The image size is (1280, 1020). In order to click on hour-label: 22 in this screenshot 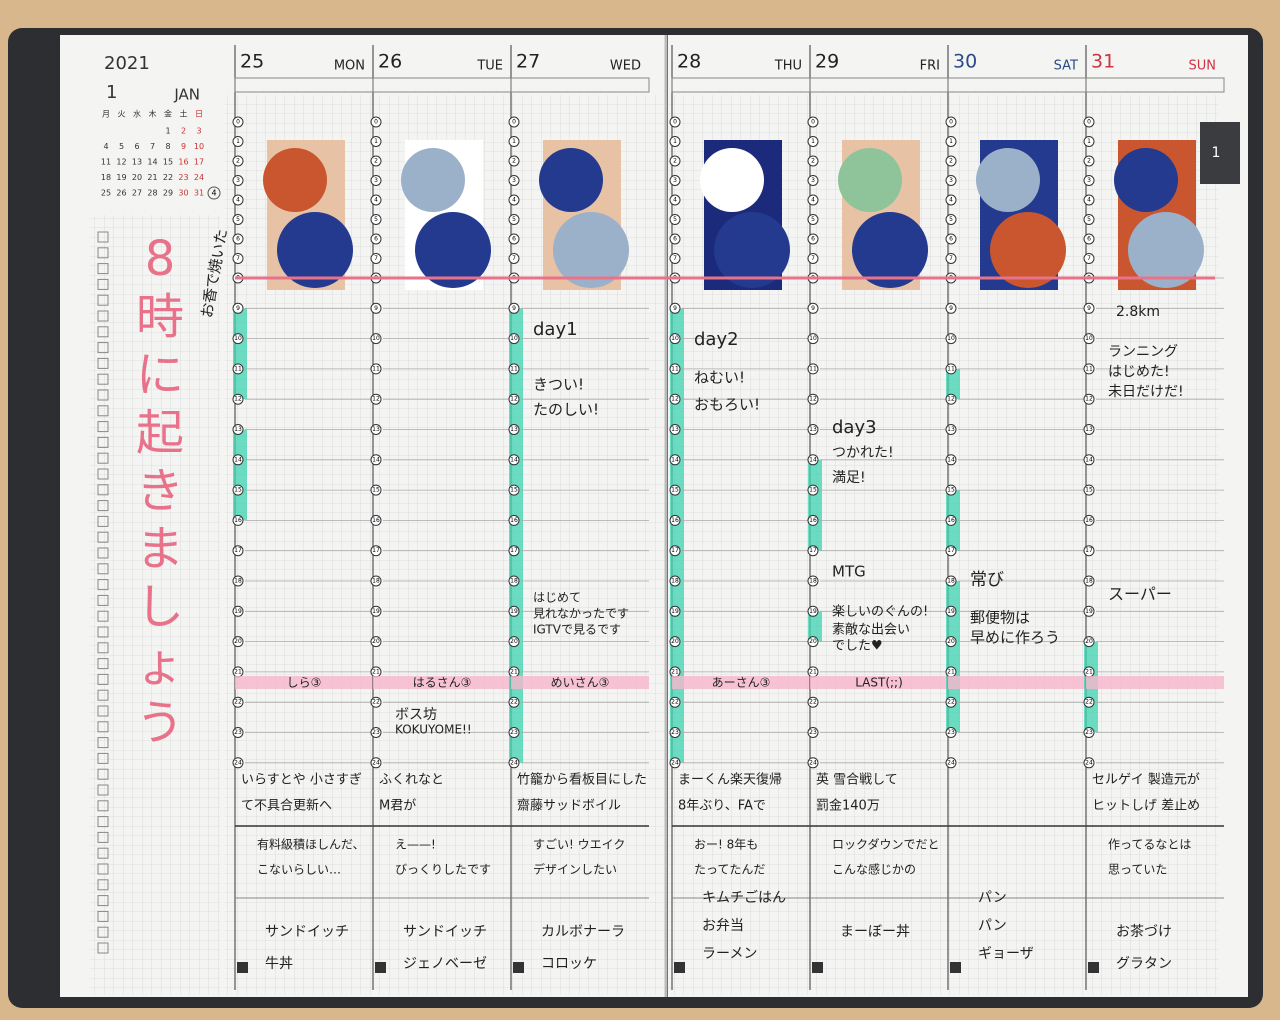, I will do `click(376, 702)`.